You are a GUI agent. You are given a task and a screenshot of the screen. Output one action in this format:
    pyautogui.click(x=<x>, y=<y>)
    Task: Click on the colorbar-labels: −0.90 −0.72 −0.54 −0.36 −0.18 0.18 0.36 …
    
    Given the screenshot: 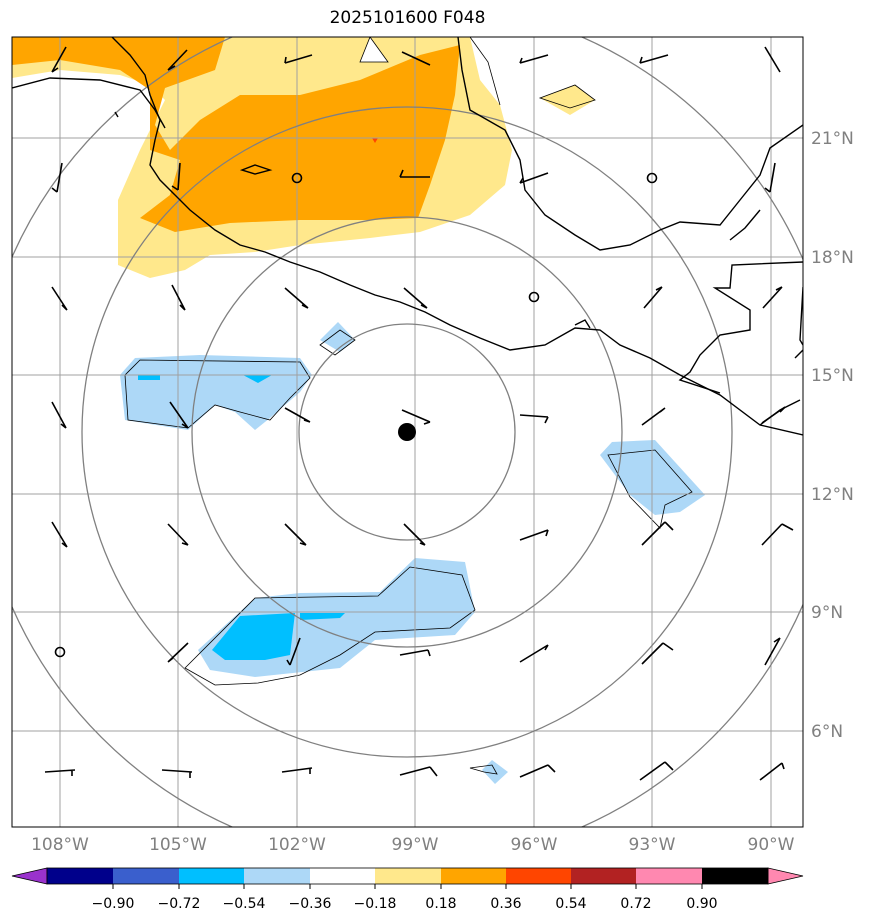 What is the action you would take?
    pyautogui.click(x=405, y=904)
    